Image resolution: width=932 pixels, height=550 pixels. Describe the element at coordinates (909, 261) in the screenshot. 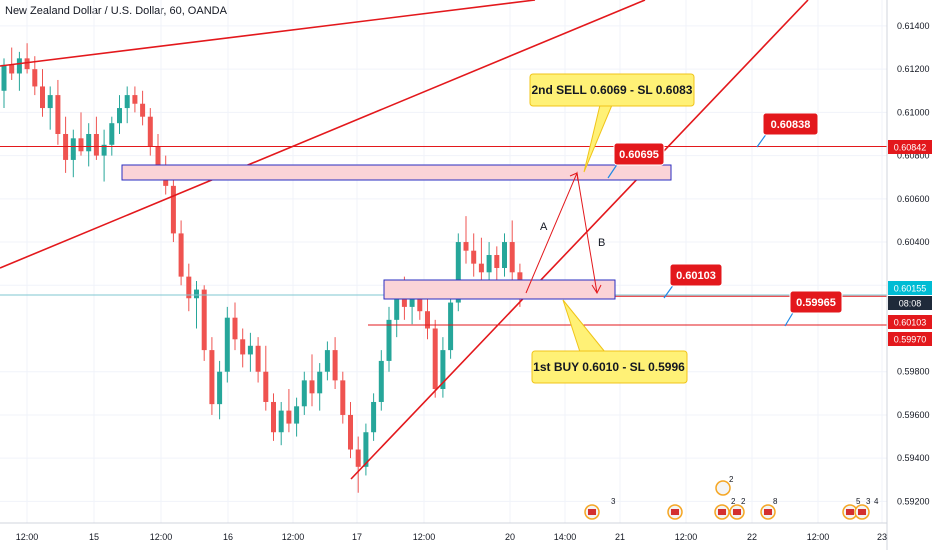

I see `y-axis-bg` at that location.